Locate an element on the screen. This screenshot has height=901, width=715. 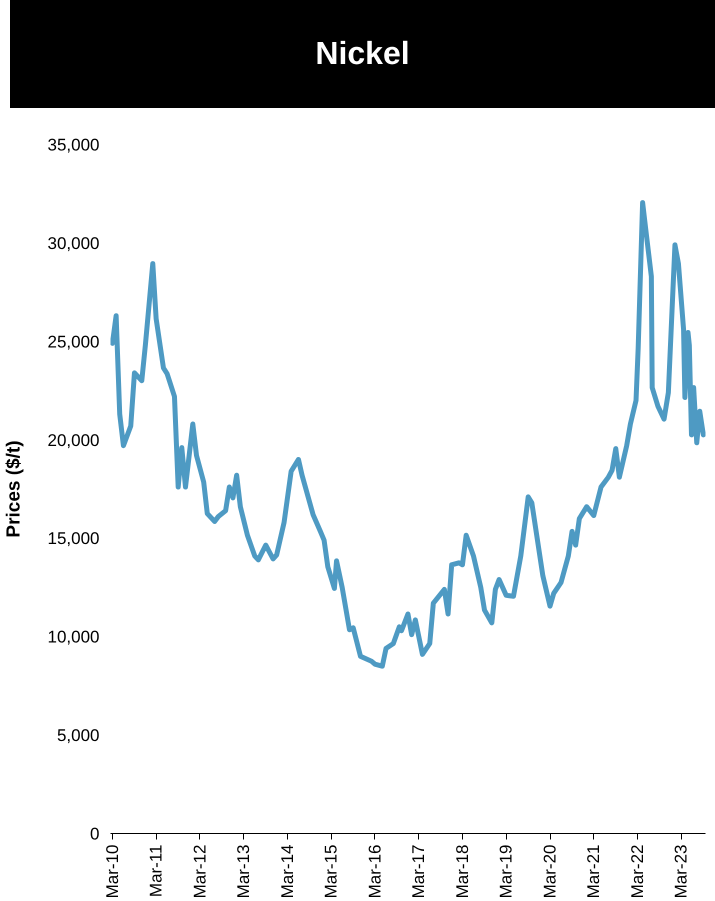
y-tick-label: 30,000 is located at coordinates (74, 243).